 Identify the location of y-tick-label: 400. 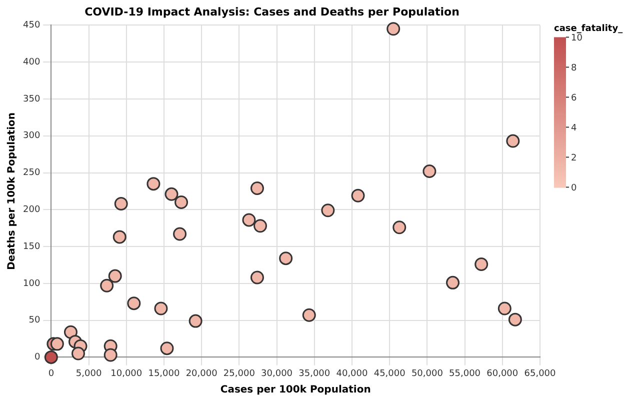
(31, 62).